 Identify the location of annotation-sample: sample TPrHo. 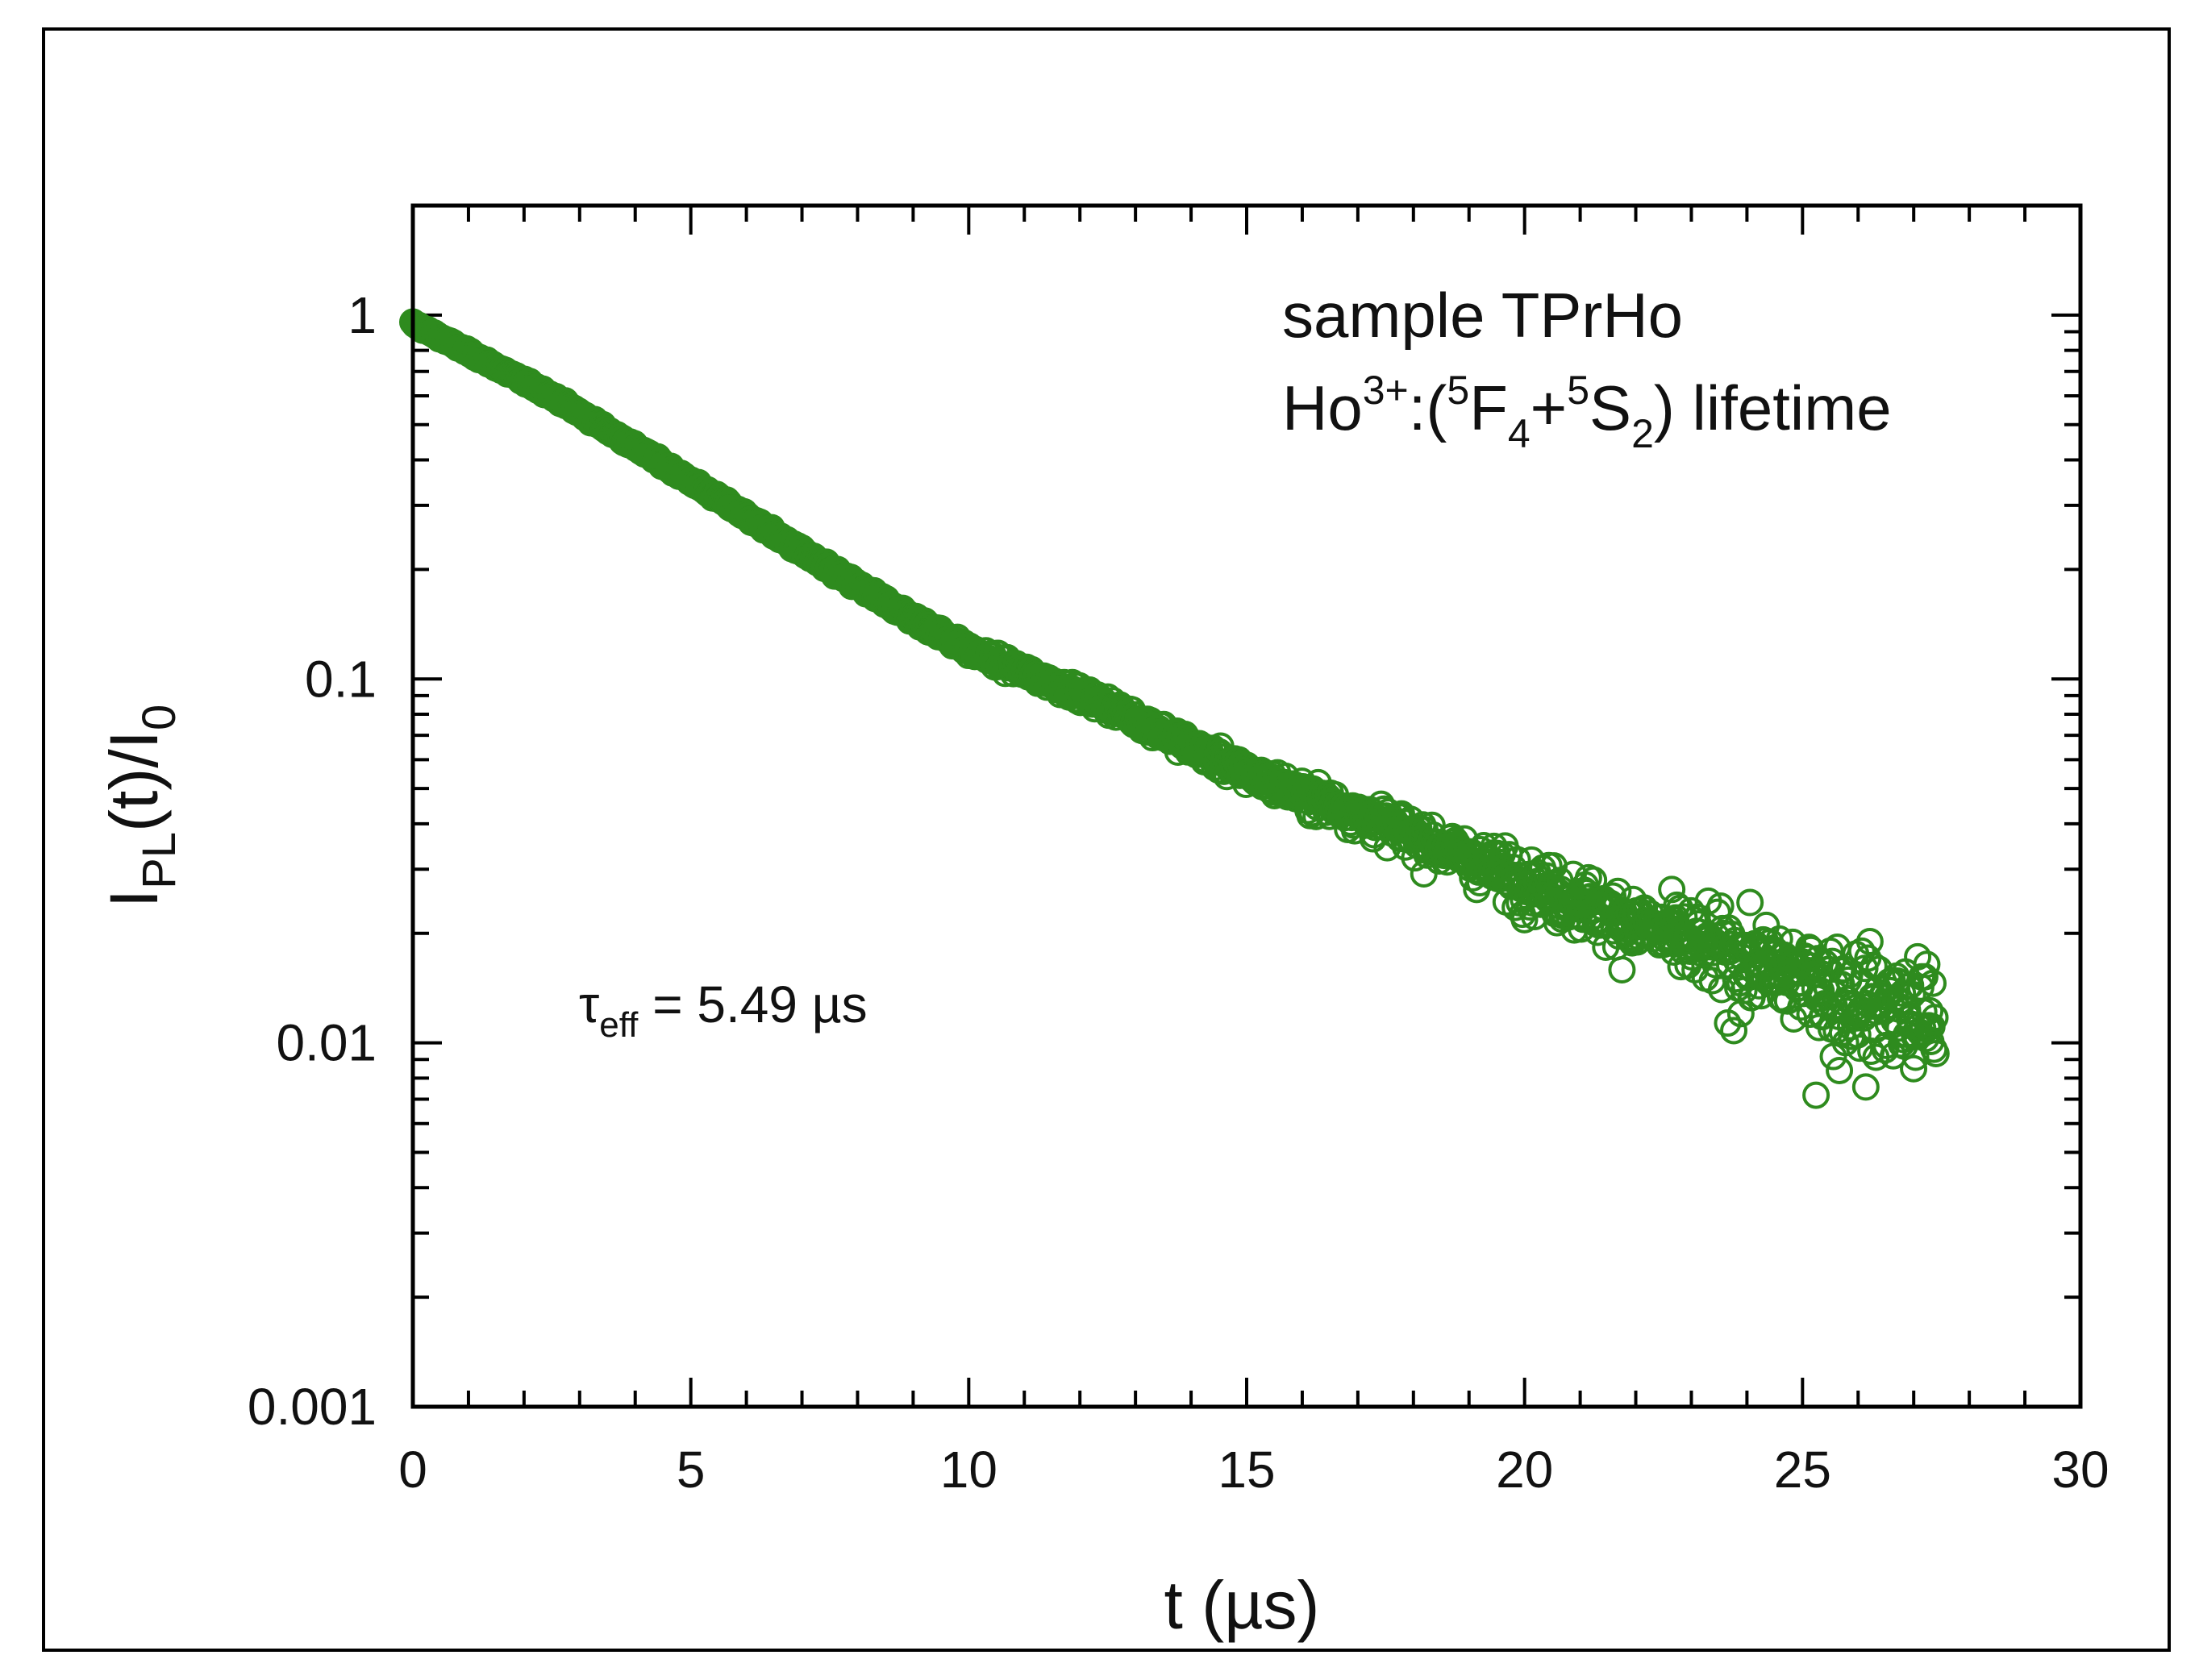
(1482, 315).